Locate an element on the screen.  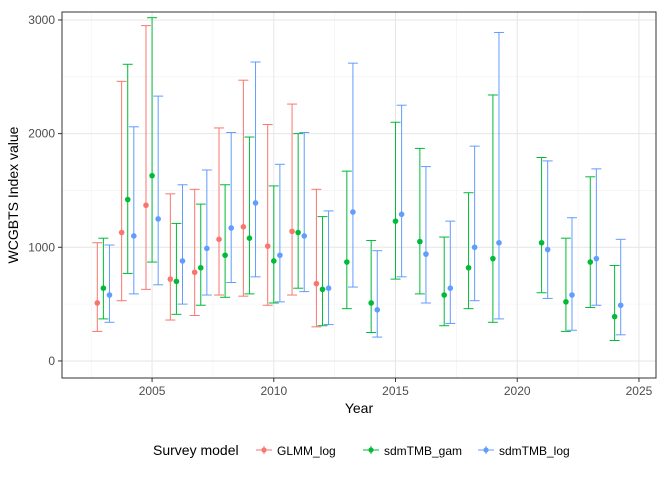
x-axis-ticks: 2005 2010 2015 2020 2025 is located at coordinates (396, 388).